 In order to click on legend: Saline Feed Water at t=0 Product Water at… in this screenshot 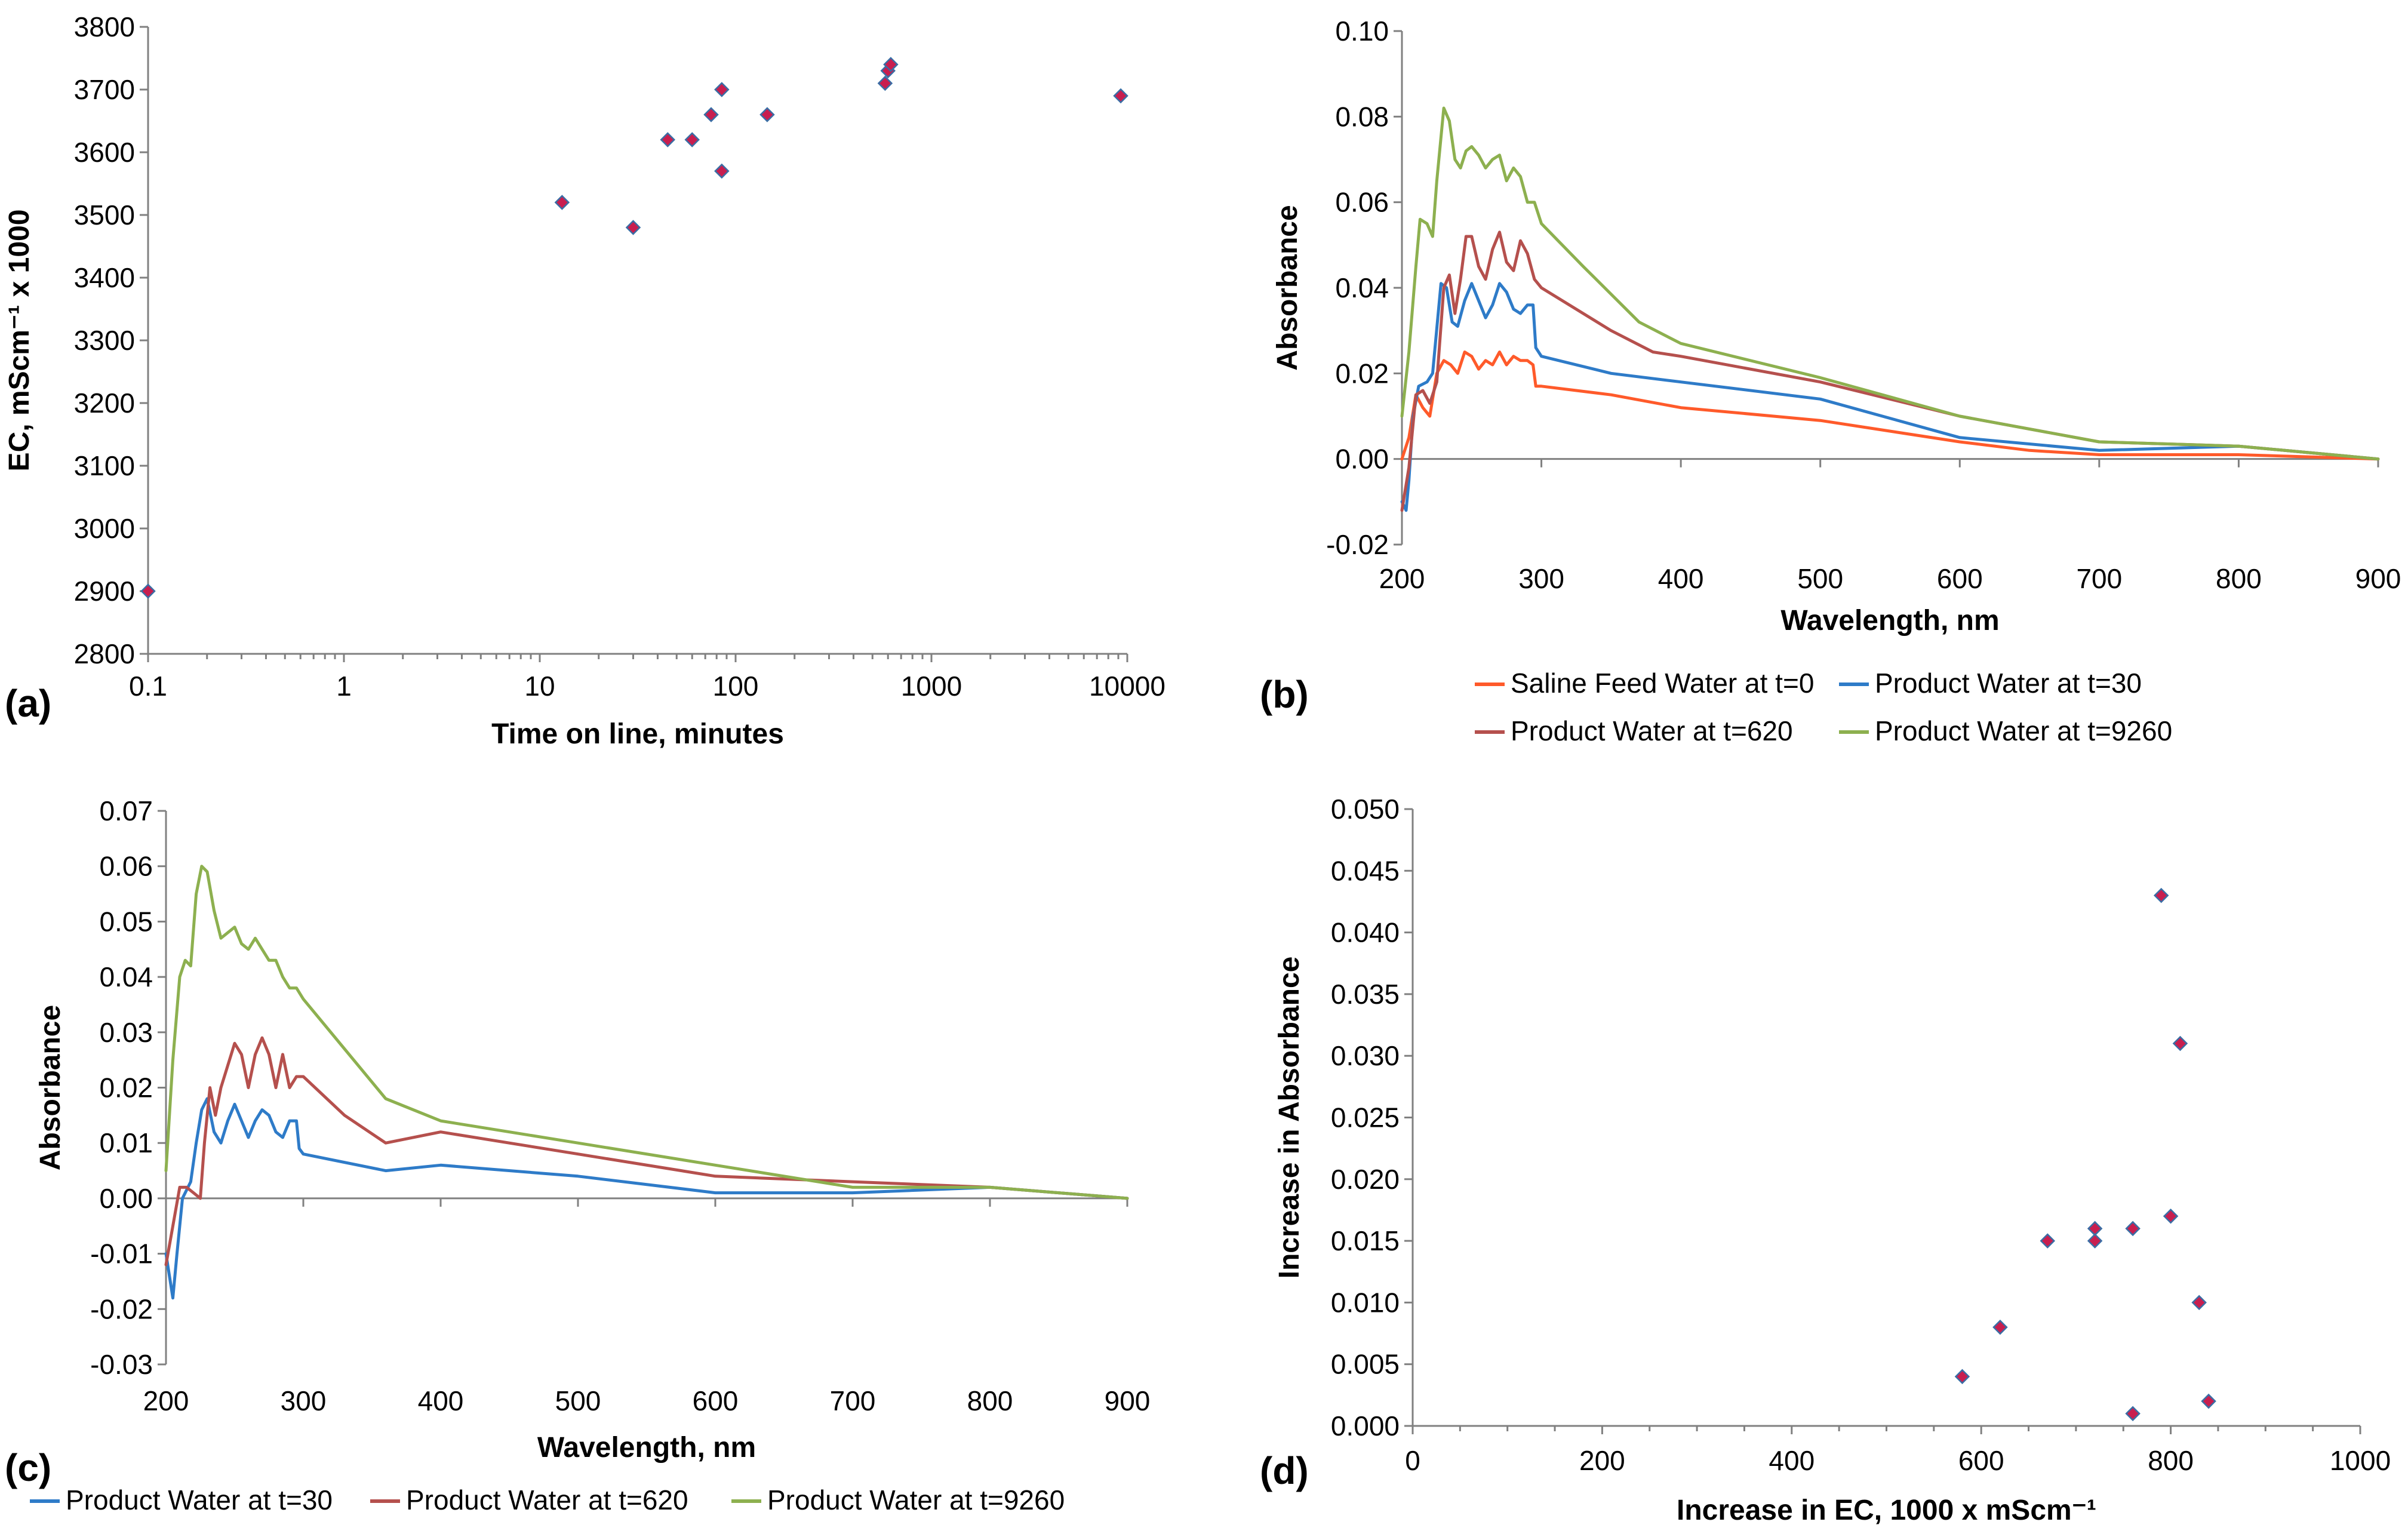, I will do `click(1823, 707)`.